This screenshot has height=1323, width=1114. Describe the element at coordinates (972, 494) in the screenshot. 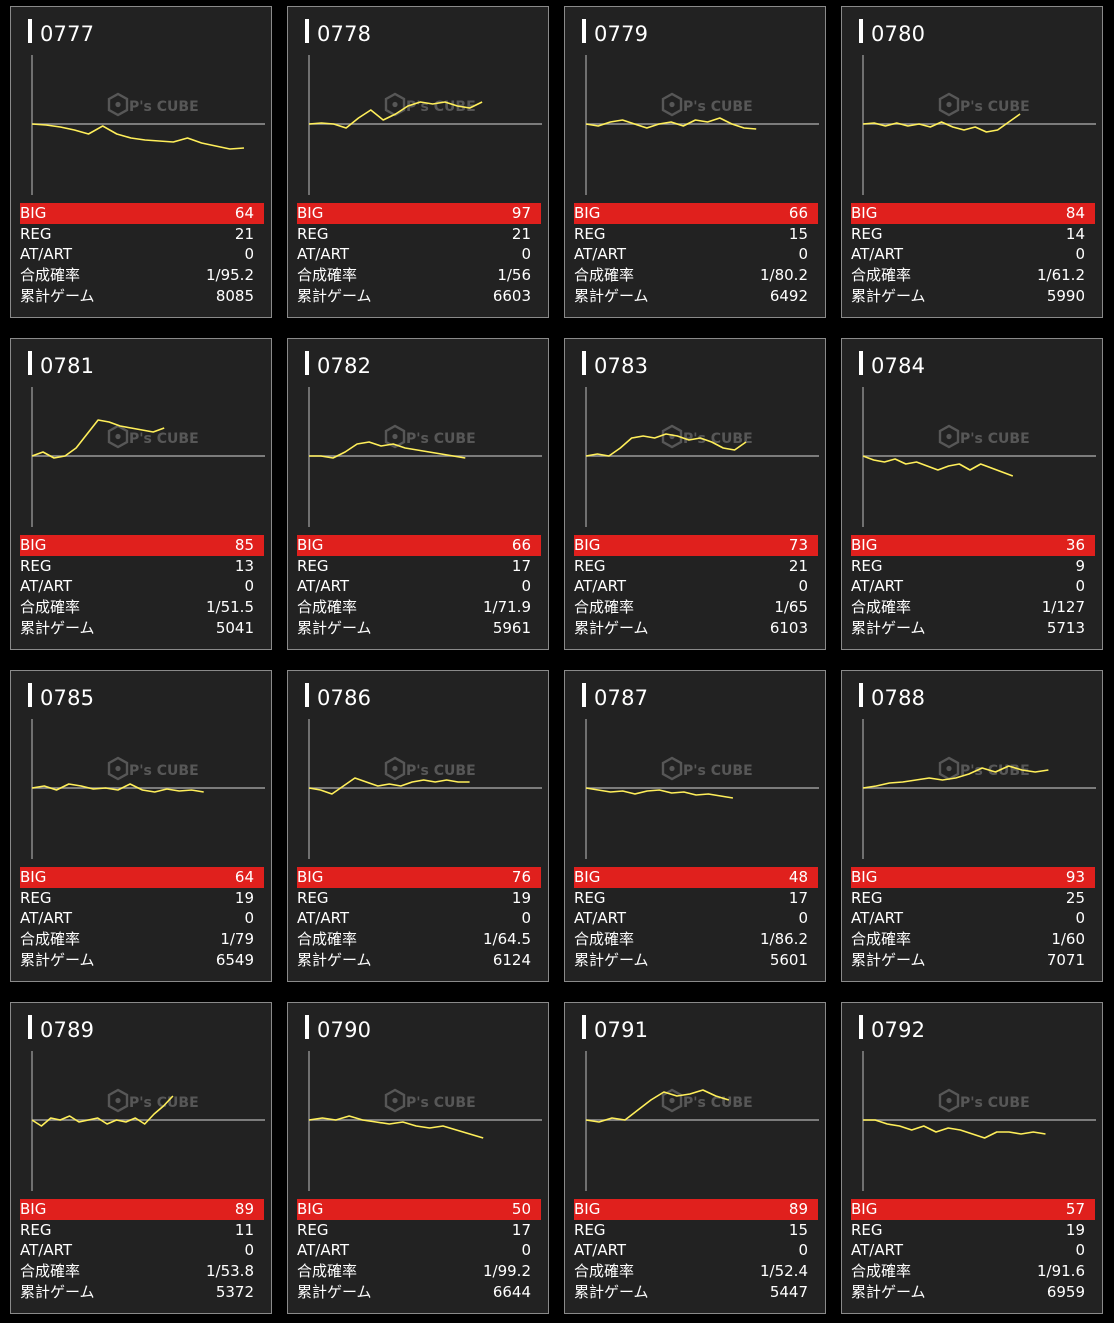

I see `machine-card-0784: 0784 P's CUBE BIG 36 REG 9 AT/ART 0` at that location.